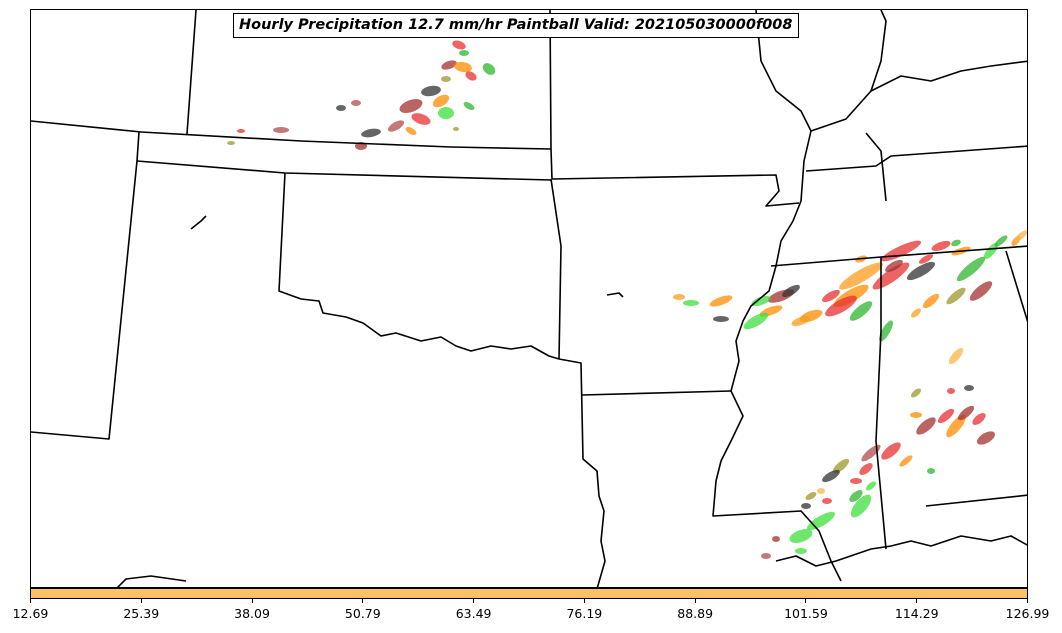  What do you see at coordinates (976, 500) in the screenshot?
I see `border-florida` at bounding box center [976, 500].